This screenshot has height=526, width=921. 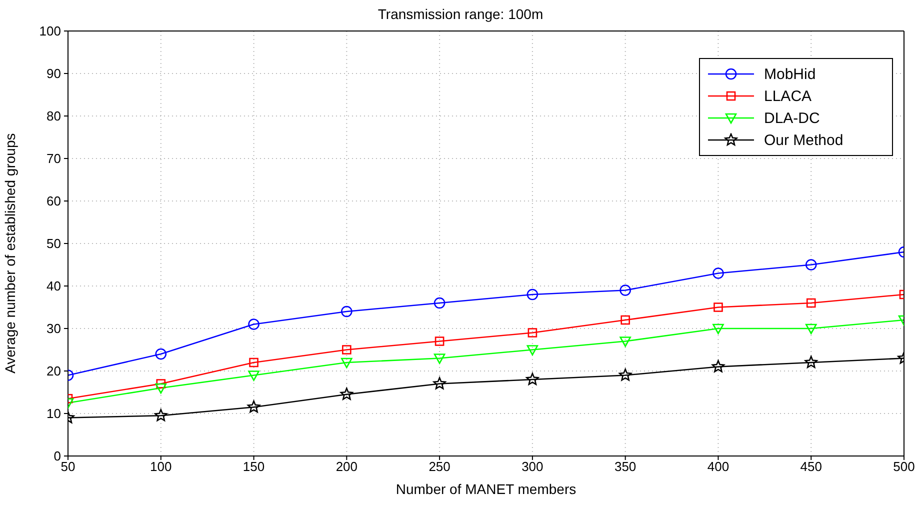 What do you see at coordinates (161, 466) in the screenshot?
I see `x-tick-label: 100` at bounding box center [161, 466].